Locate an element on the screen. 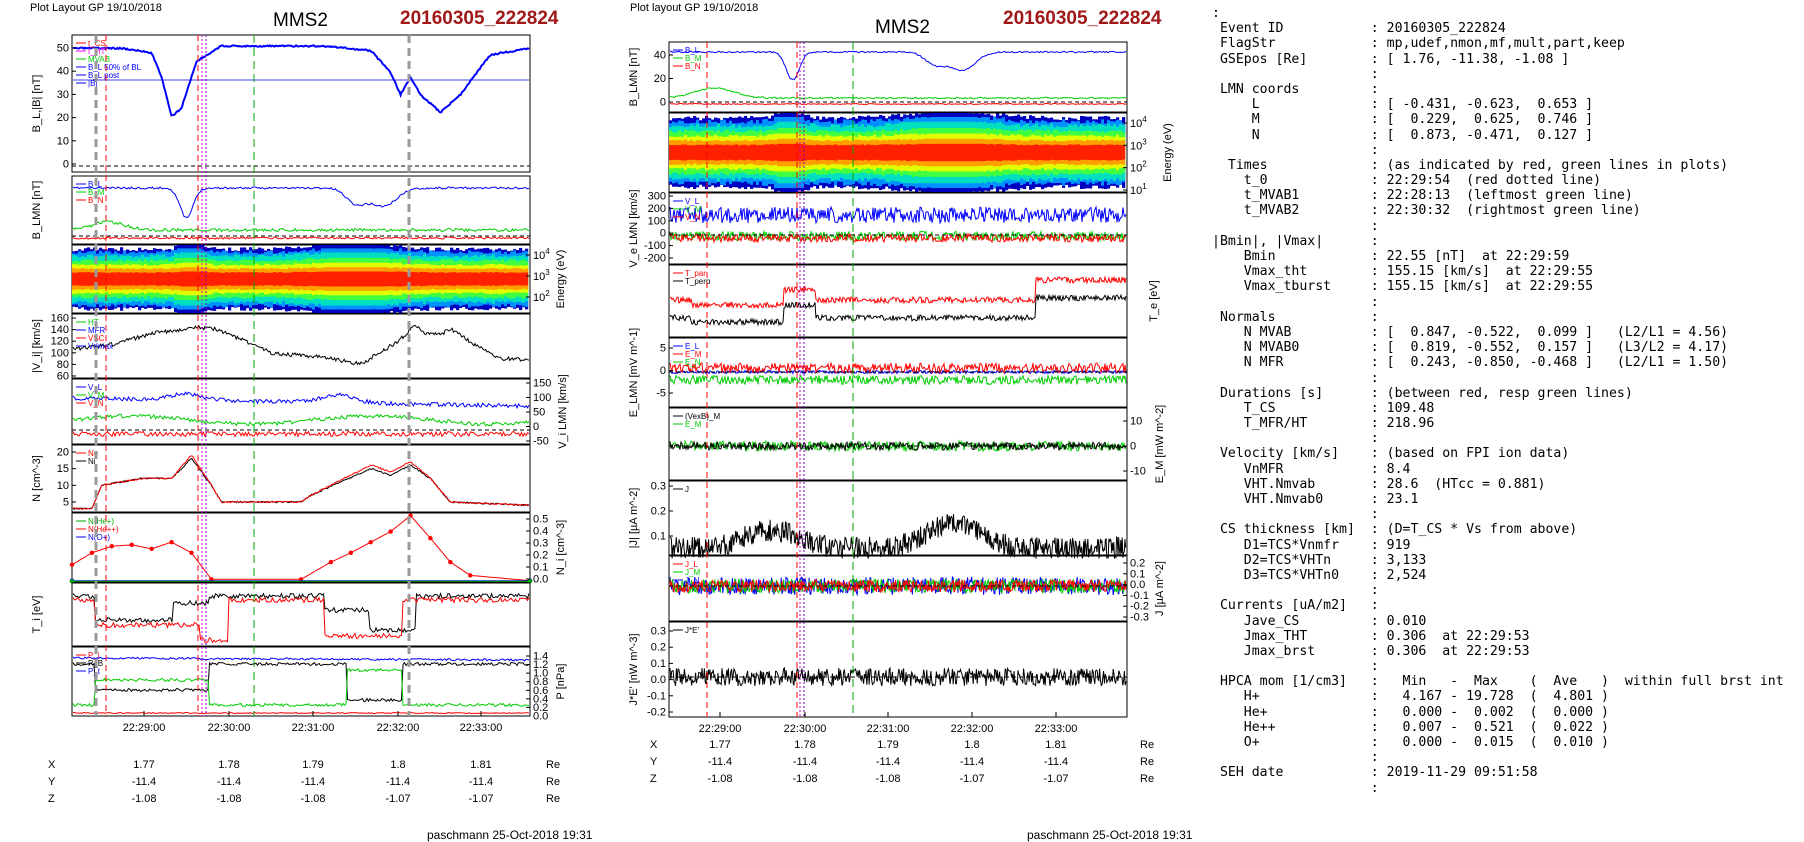 This screenshot has height=842, width=1804. info-line: Currents [uA/m2] : is located at coordinates (1295, 606).